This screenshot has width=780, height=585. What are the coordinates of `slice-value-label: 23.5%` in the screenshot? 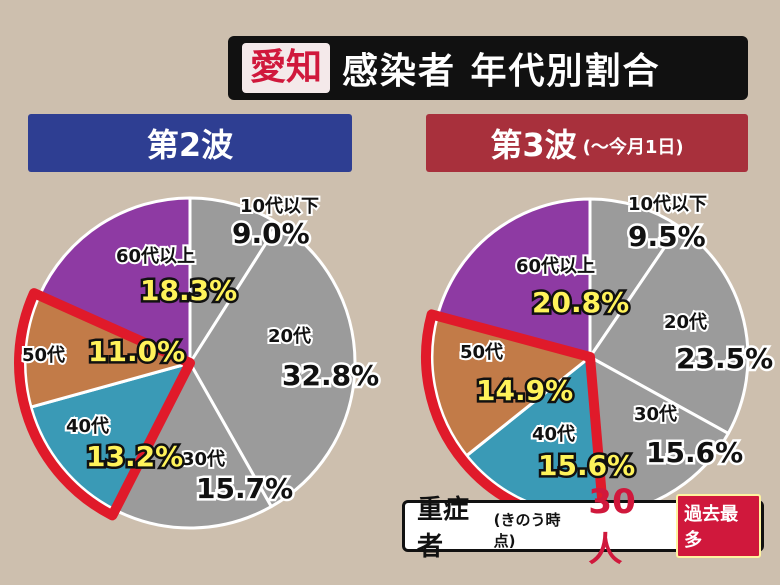 It's located at (724, 358).